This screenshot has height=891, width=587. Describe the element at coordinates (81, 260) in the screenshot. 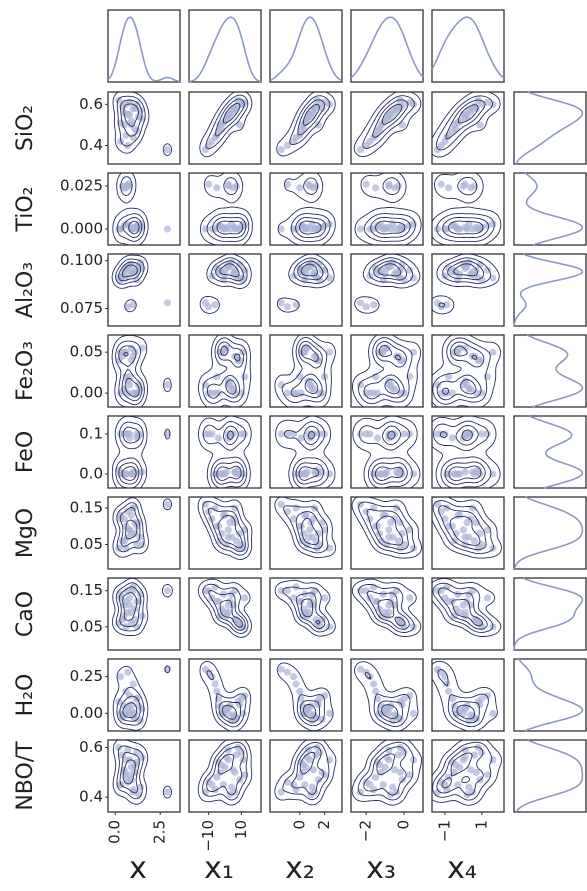

I see `y-tick-label: 0.100` at that location.